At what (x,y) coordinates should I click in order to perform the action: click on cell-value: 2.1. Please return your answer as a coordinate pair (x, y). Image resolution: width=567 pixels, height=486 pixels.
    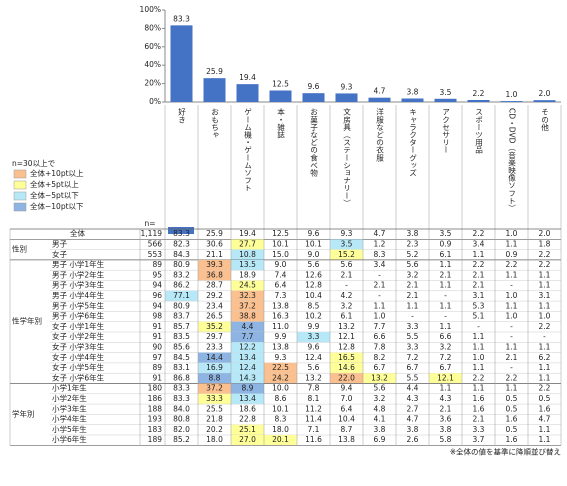
    Looking at the image, I should click on (479, 419).